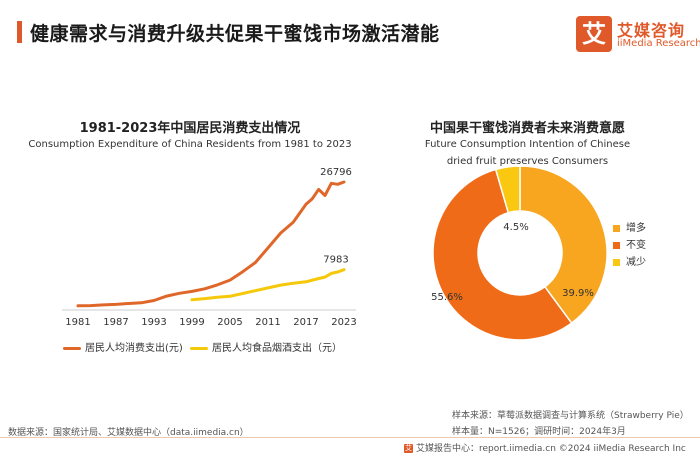 The image size is (700, 455). I want to click on slice-value-label-0: 39.9%, so click(578, 293).